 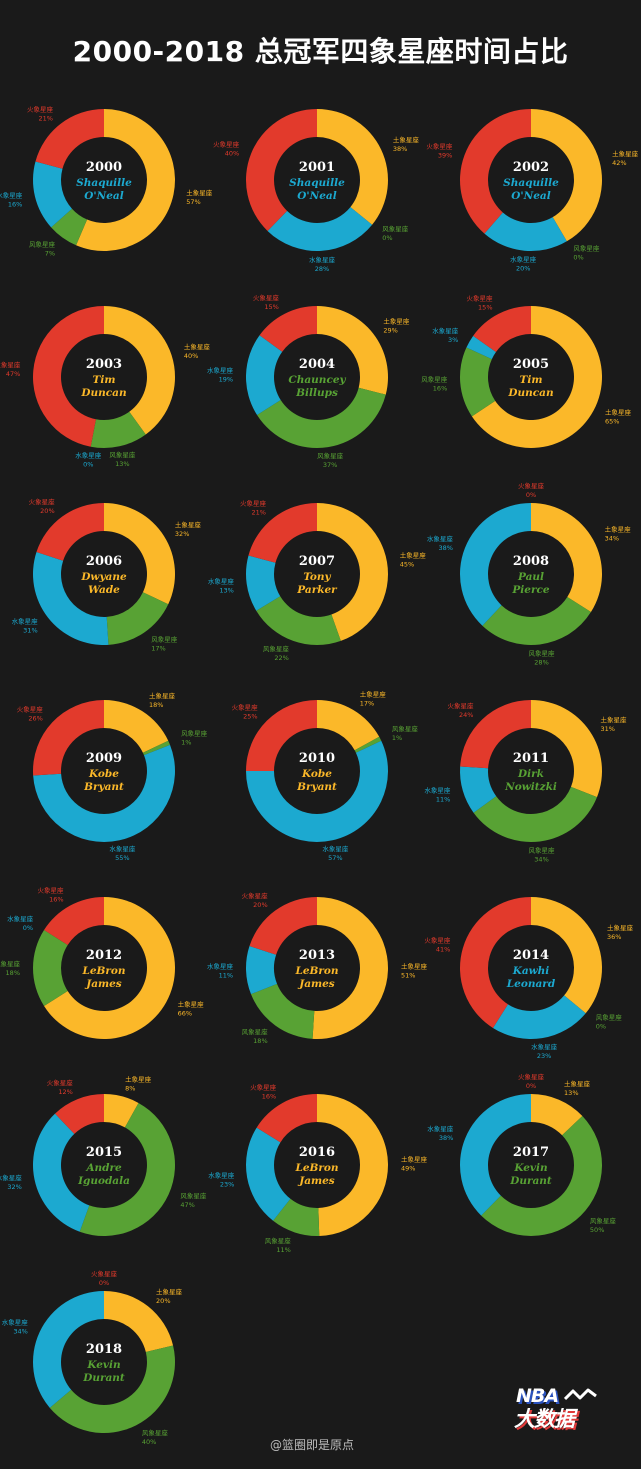 I want to click on slice-2007-earth, so click(x=353, y=572).